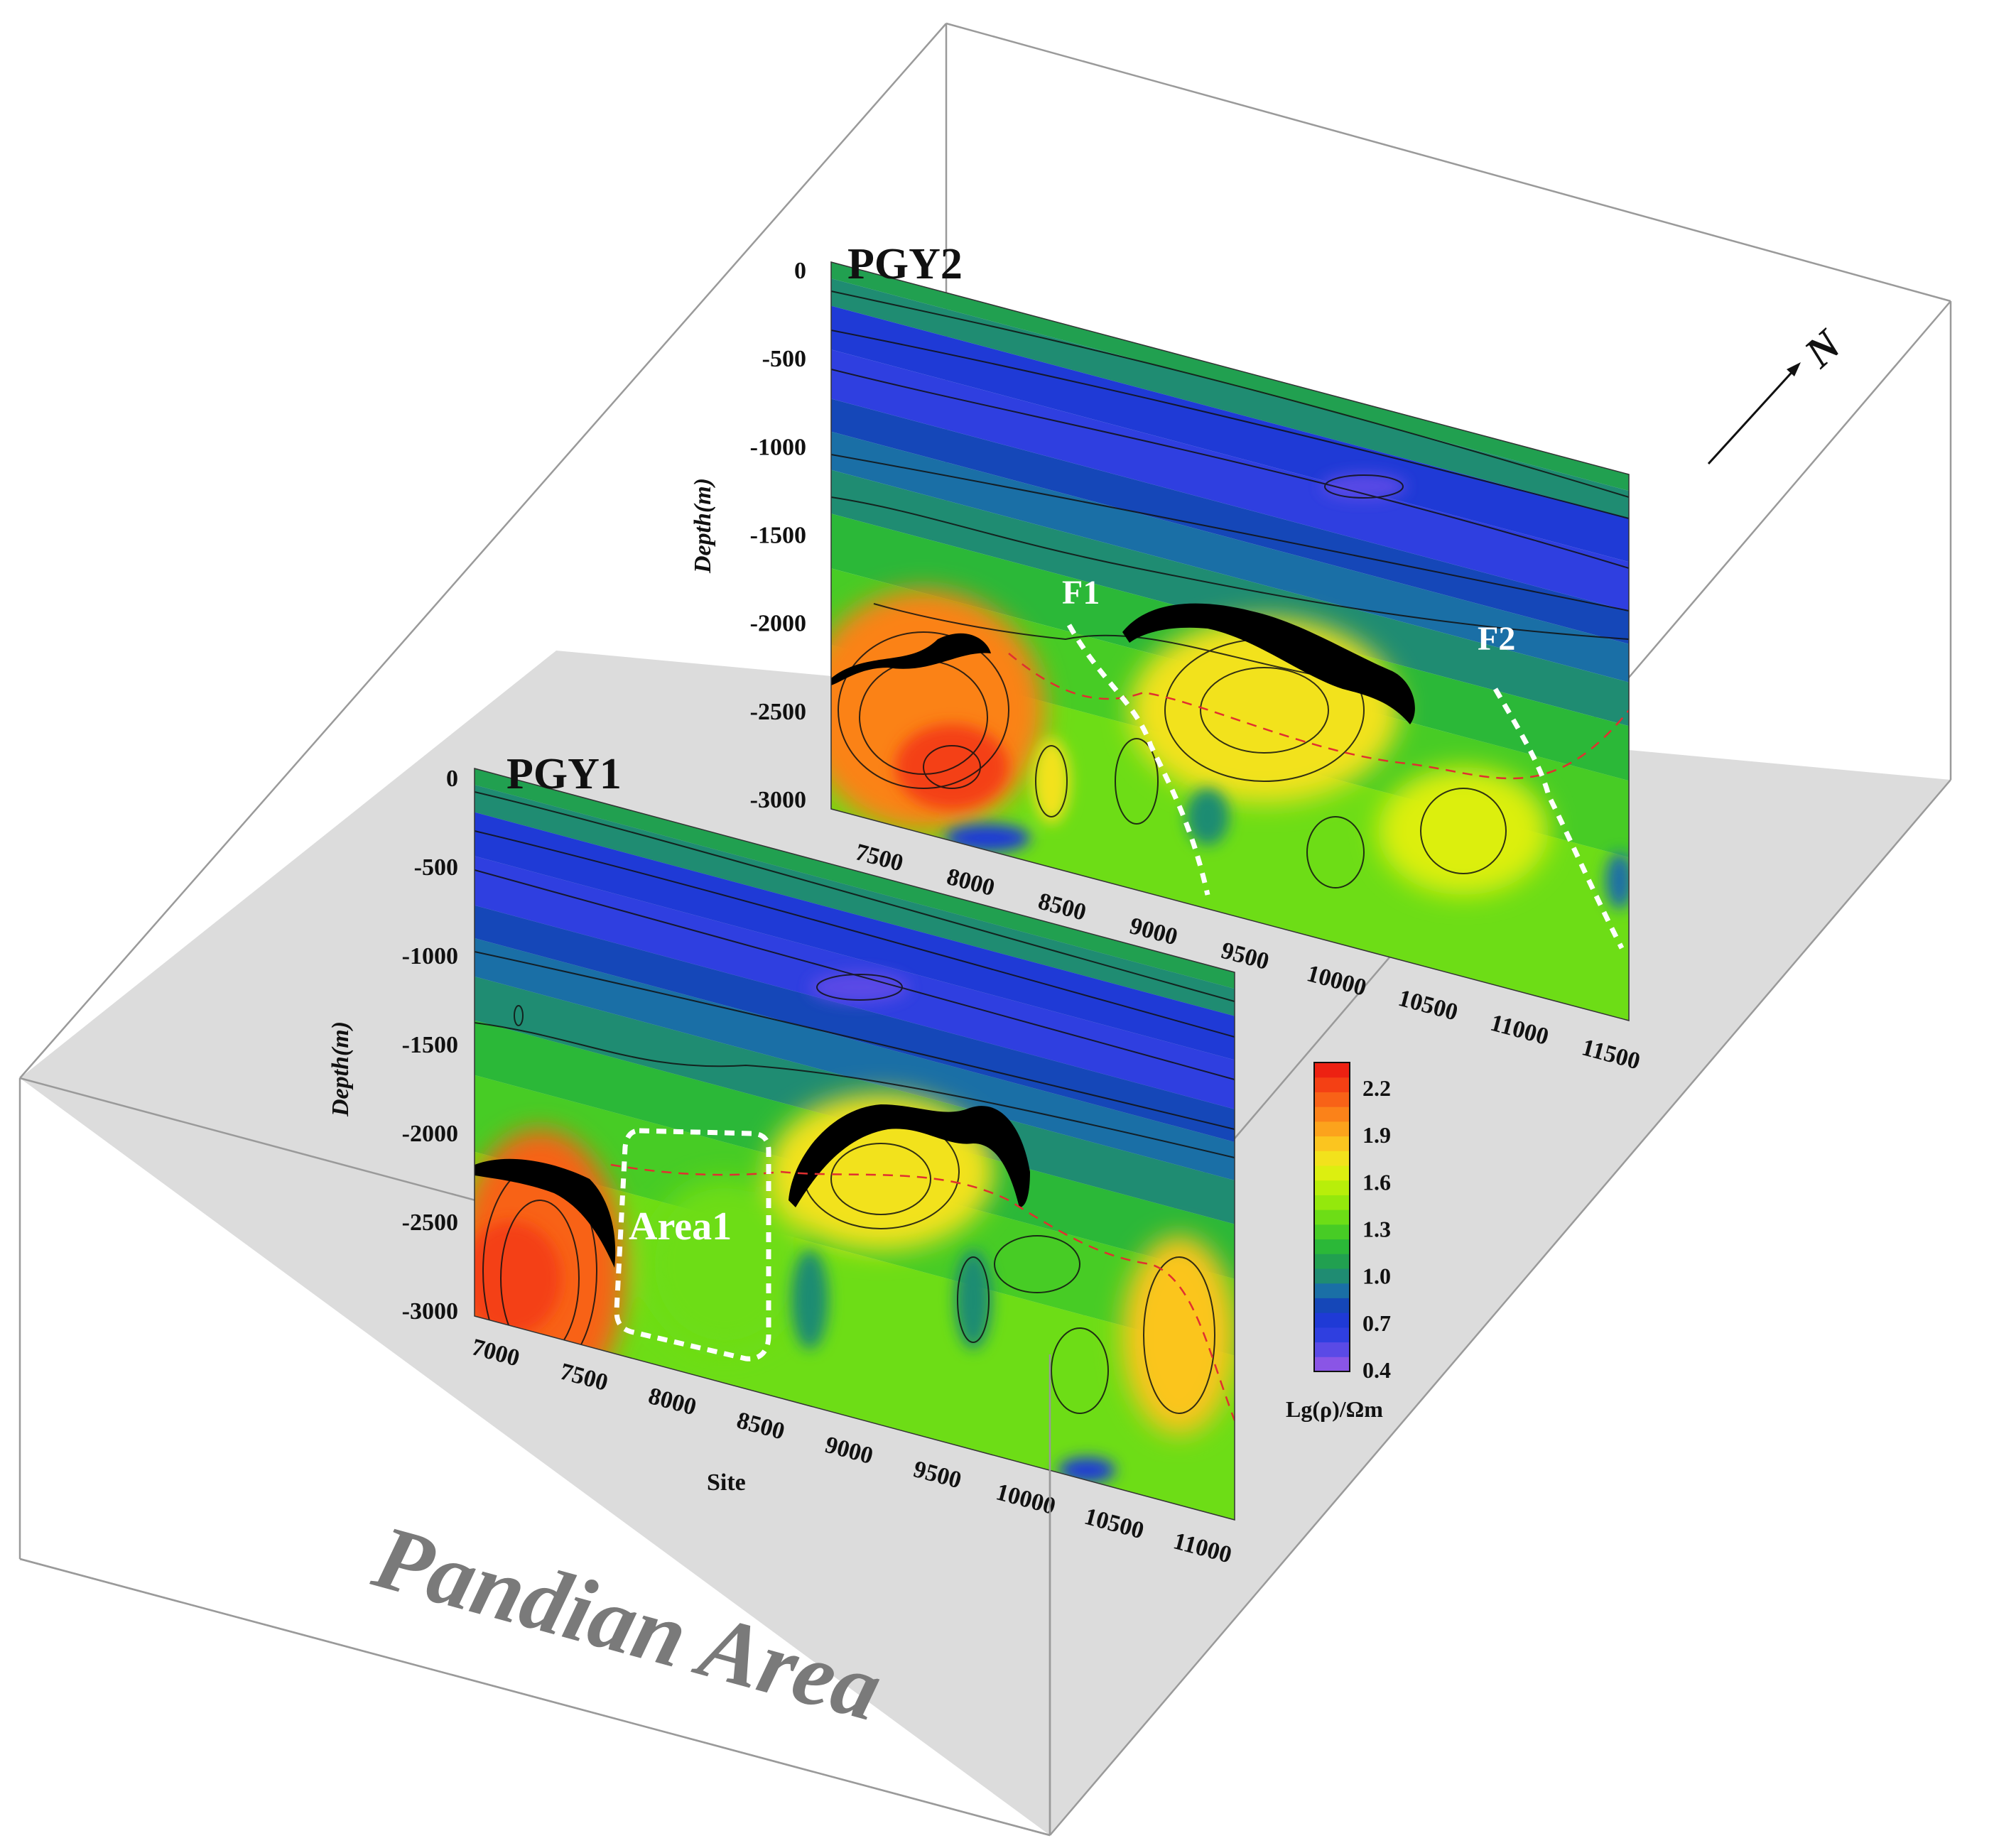  I want to click on pgy1-area1-fill, so click(724, 1264).